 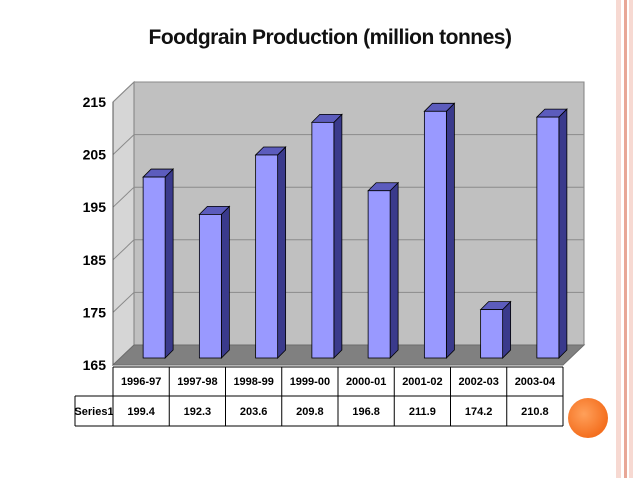 What do you see at coordinates (478, 382) in the screenshot?
I see `x-category-label: 2002-03` at bounding box center [478, 382].